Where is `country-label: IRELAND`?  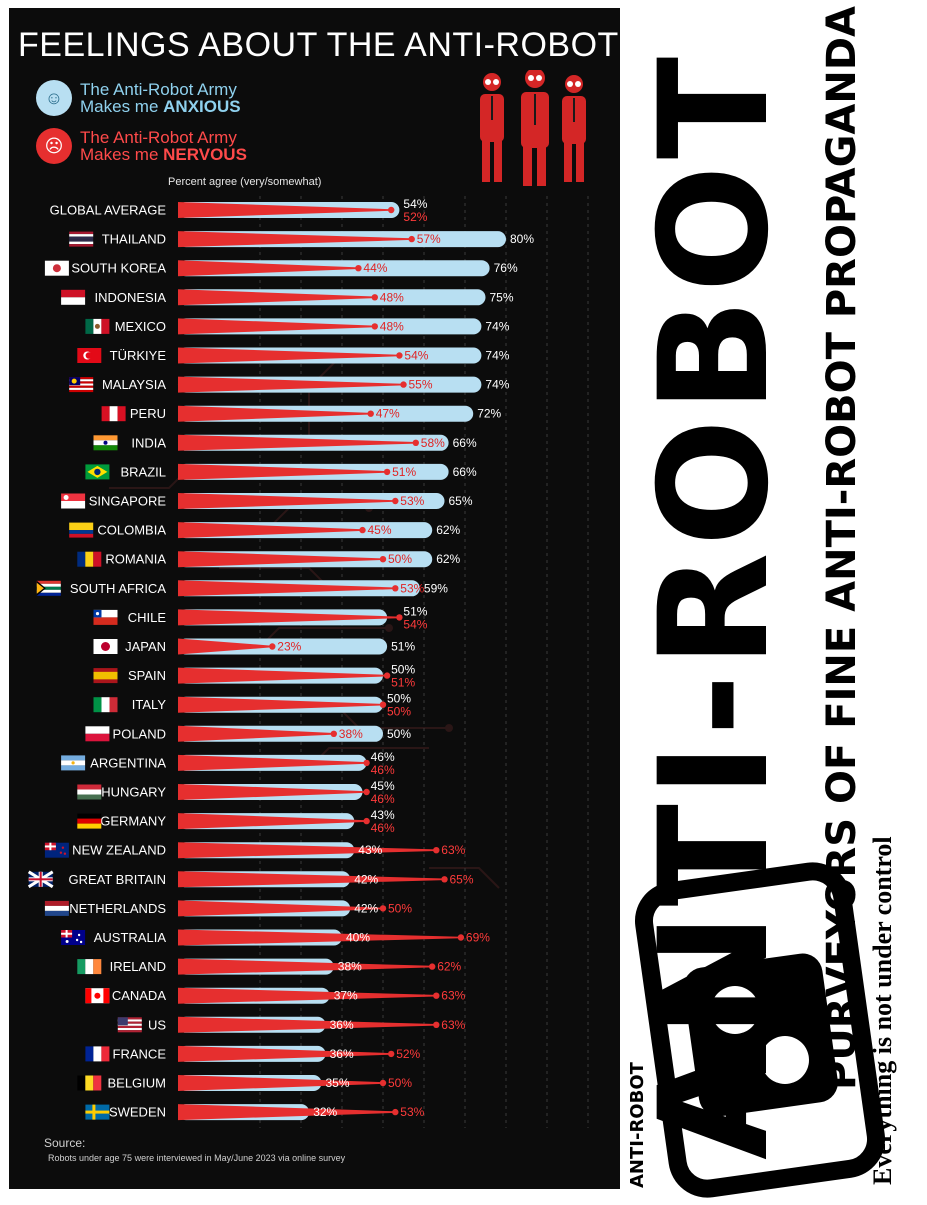 country-label: IRELAND is located at coordinates (138, 966).